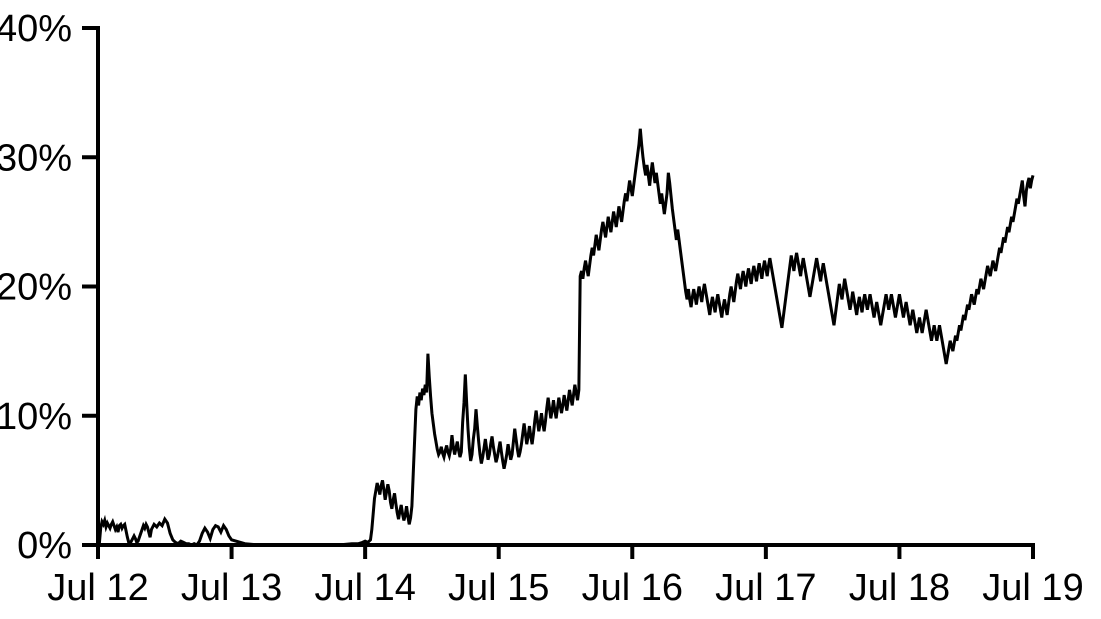 This screenshot has height=619, width=1101. Describe the element at coordinates (90, 286) in the screenshot. I see `y-axis-ticks` at that location.